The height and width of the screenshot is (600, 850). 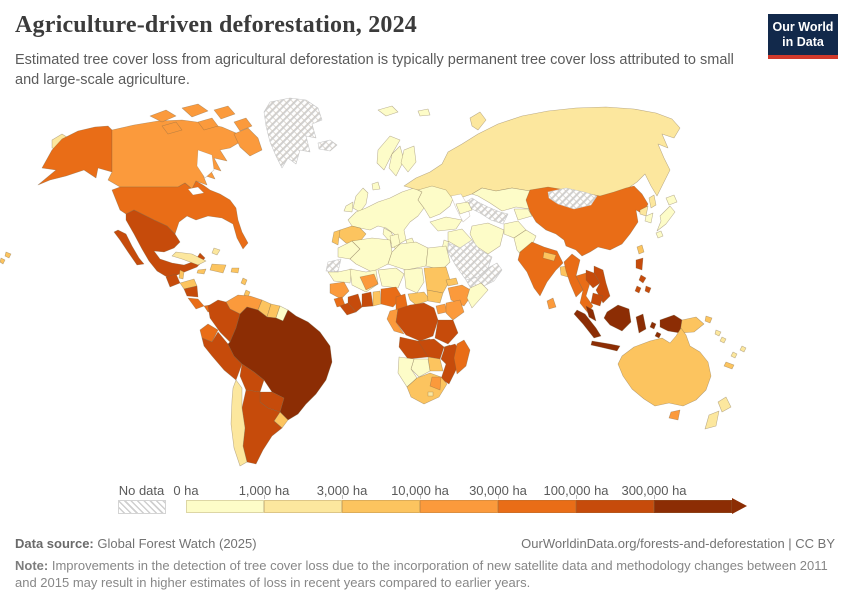 What do you see at coordinates (75, 155) in the screenshot?
I see `country-alaska-usa` at bounding box center [75, 155].